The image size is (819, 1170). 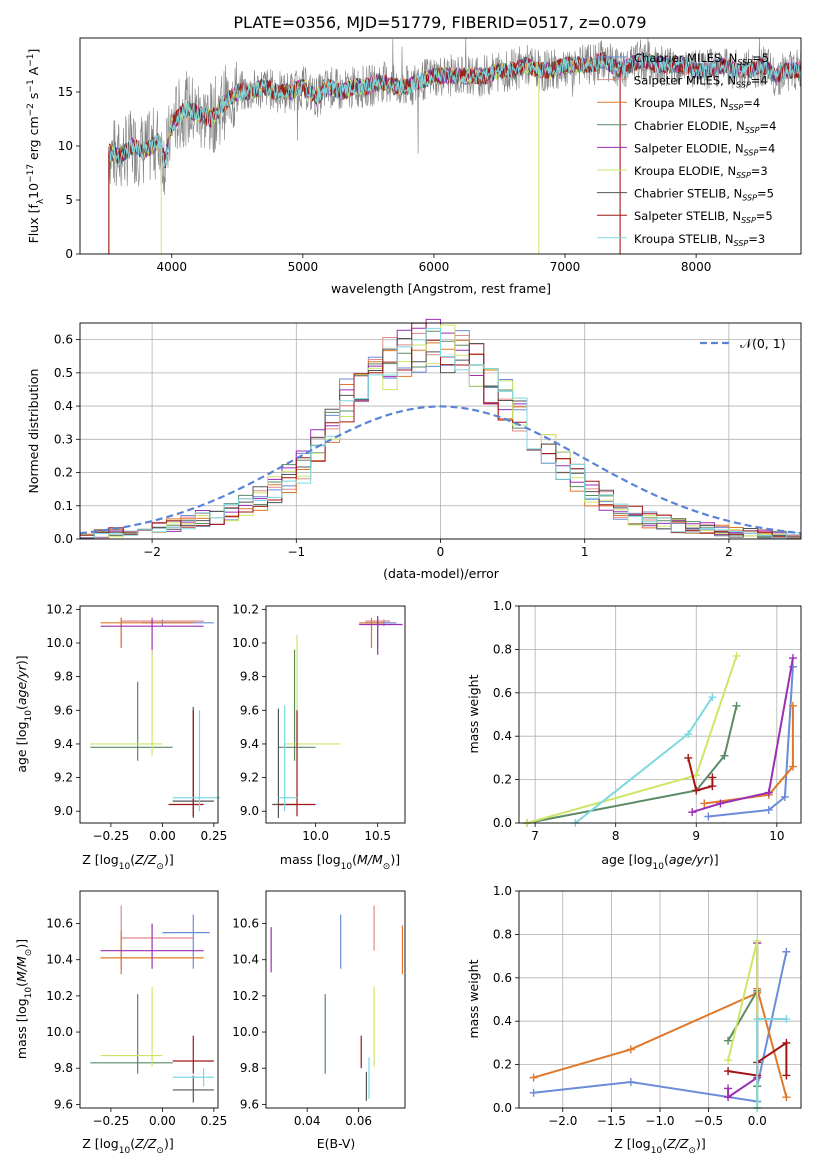 What do you see at coordinates (63, 439) in the screenshot?
I see `y-tick-label: 0.3` at bounding box center [63, 439].